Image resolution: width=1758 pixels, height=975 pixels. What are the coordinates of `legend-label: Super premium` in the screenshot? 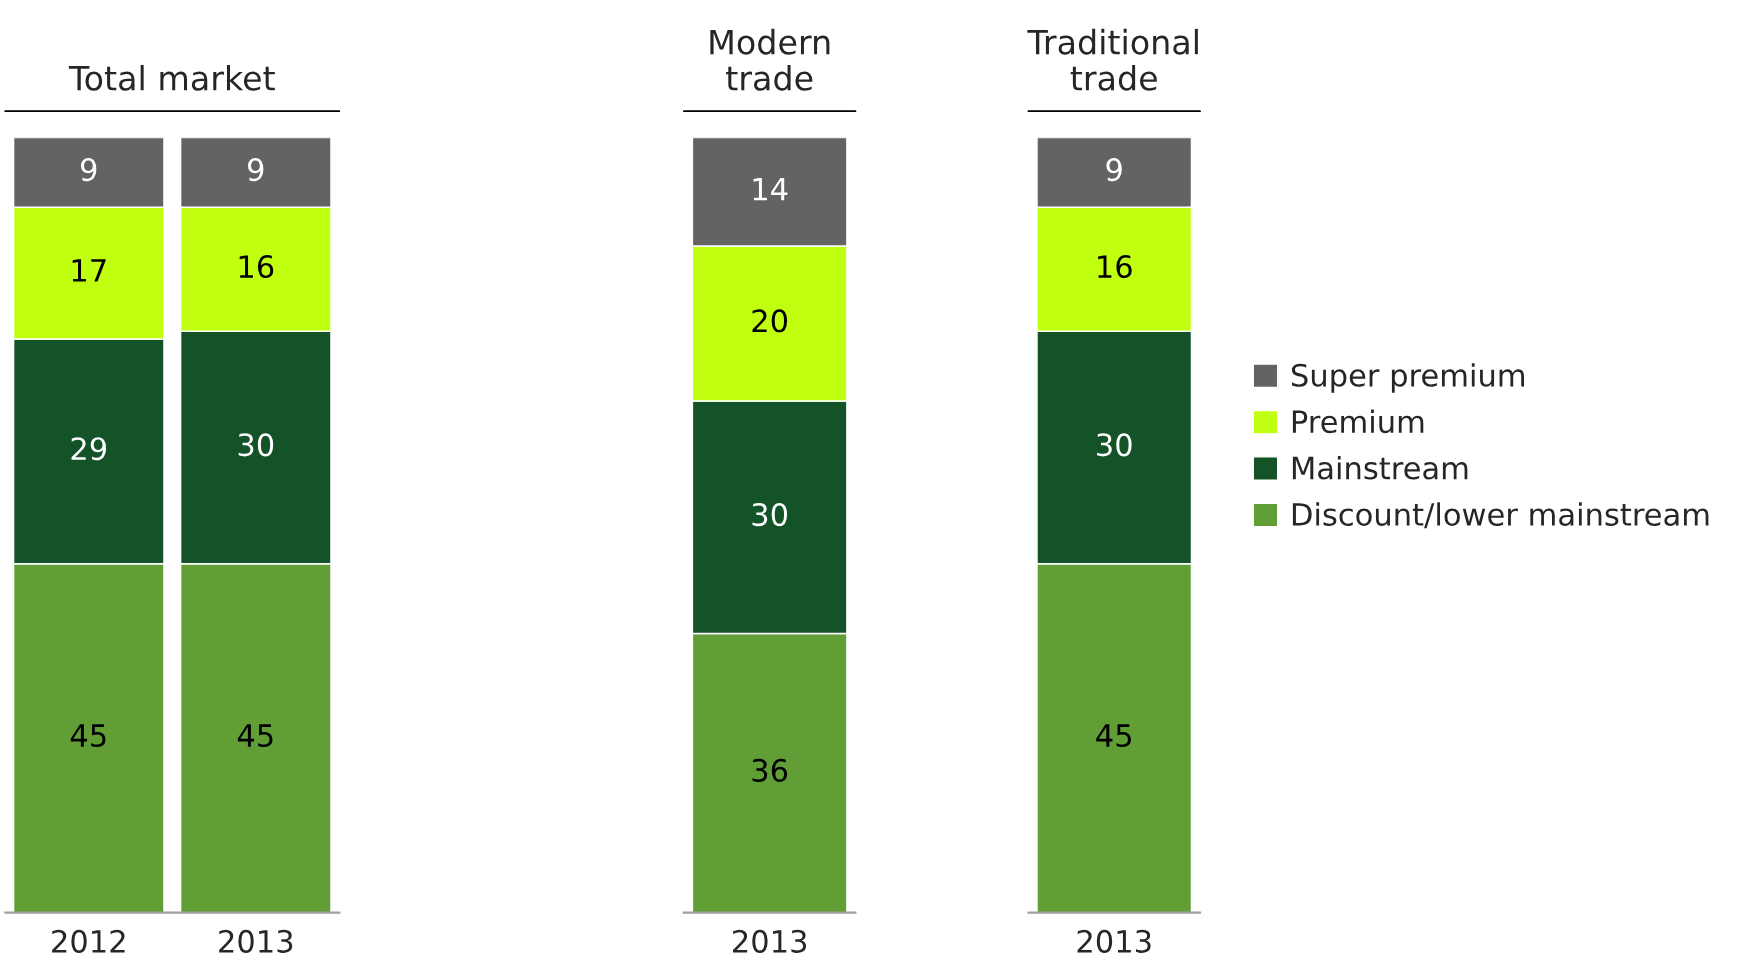 It's located at (1408, 378).